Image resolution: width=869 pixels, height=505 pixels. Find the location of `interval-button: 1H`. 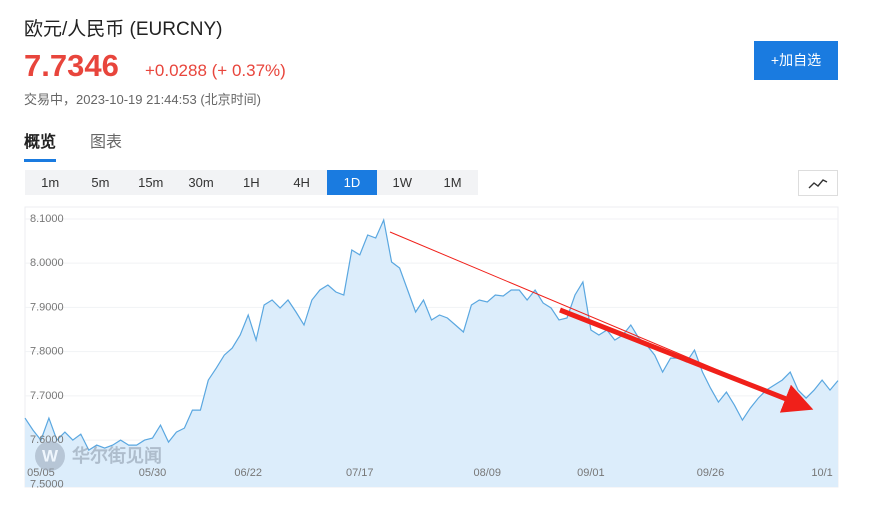

interval-button: 1H is located at coordinates (251, 182).